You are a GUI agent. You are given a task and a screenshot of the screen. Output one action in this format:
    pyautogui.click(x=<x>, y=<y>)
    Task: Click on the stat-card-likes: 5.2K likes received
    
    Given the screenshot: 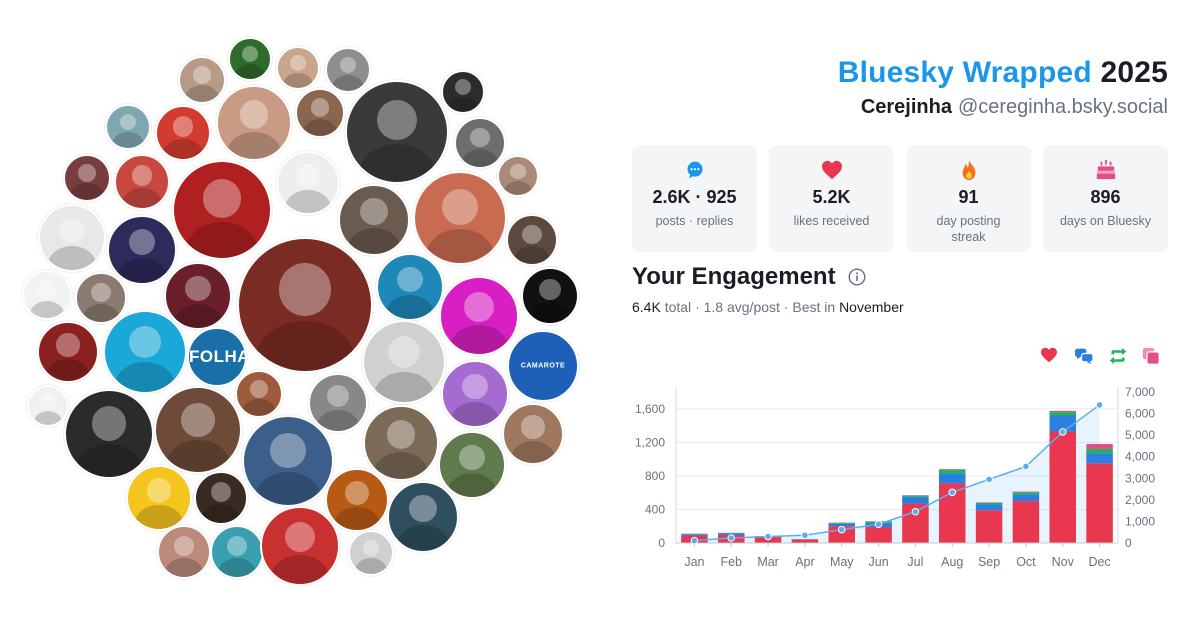 What is the action you would take?
    pyautogui.click(x=831, y=198)
    